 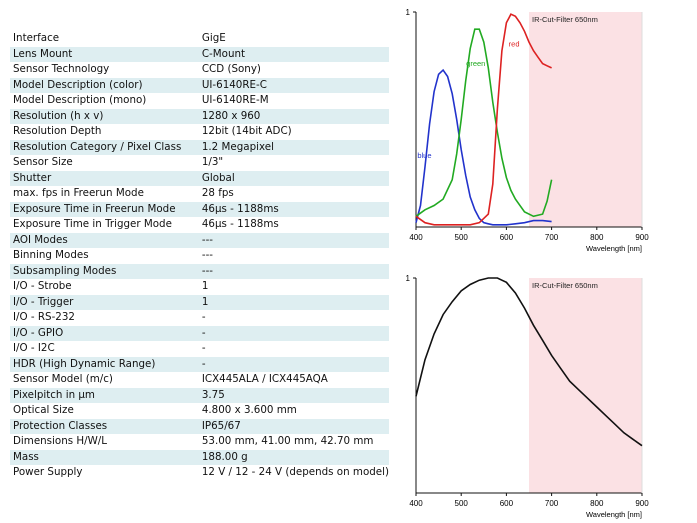 I want to click on spec-value: 1, so click(x=293, y=302).